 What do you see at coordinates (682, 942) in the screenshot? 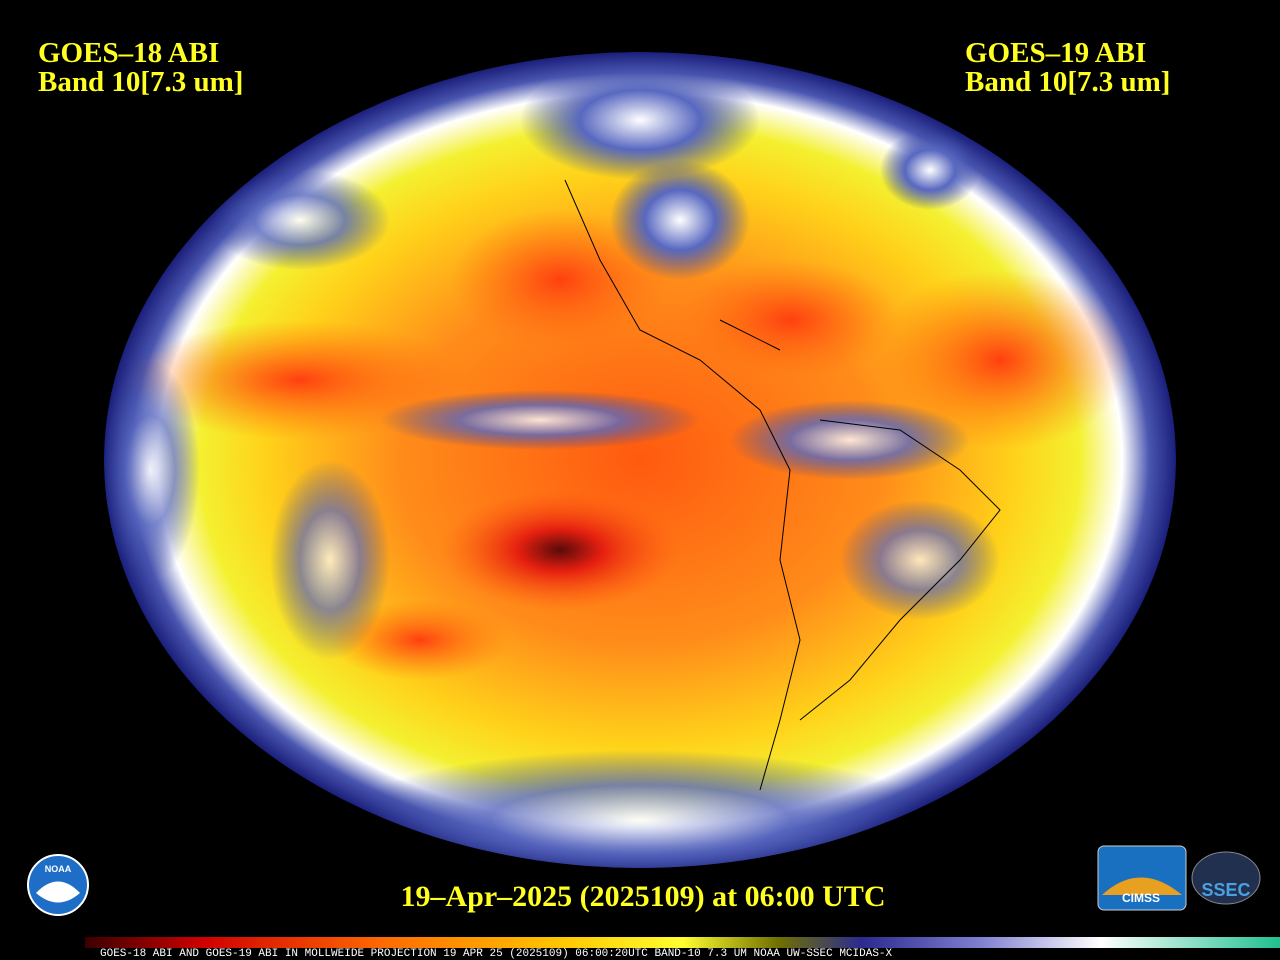
I see `color-bar` at bounding box center [682, 942].